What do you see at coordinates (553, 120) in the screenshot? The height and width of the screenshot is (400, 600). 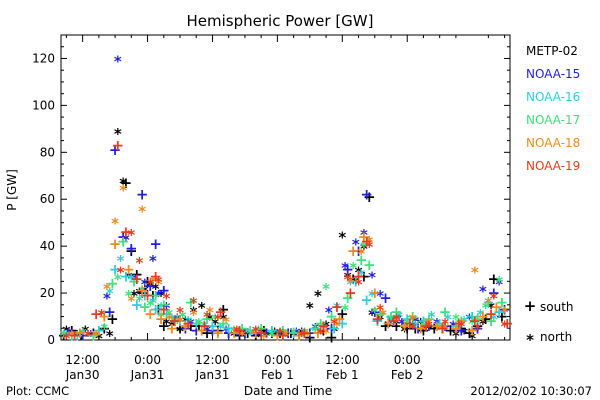 I see `legend-noaa-17: NOAA-17` at bounding box center [553, 120].